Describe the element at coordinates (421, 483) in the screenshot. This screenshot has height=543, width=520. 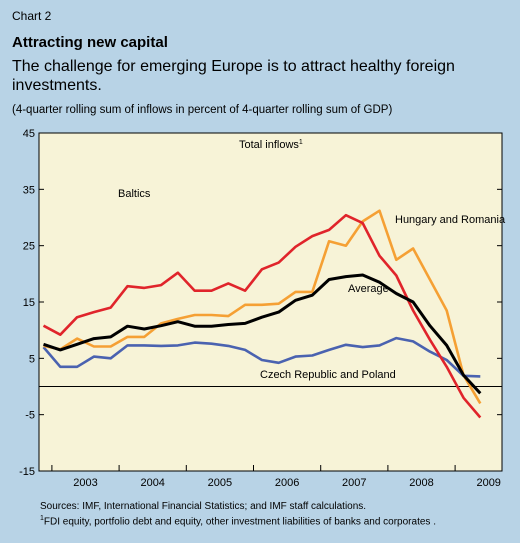
I see `x-tick-label: 2008` at that location.